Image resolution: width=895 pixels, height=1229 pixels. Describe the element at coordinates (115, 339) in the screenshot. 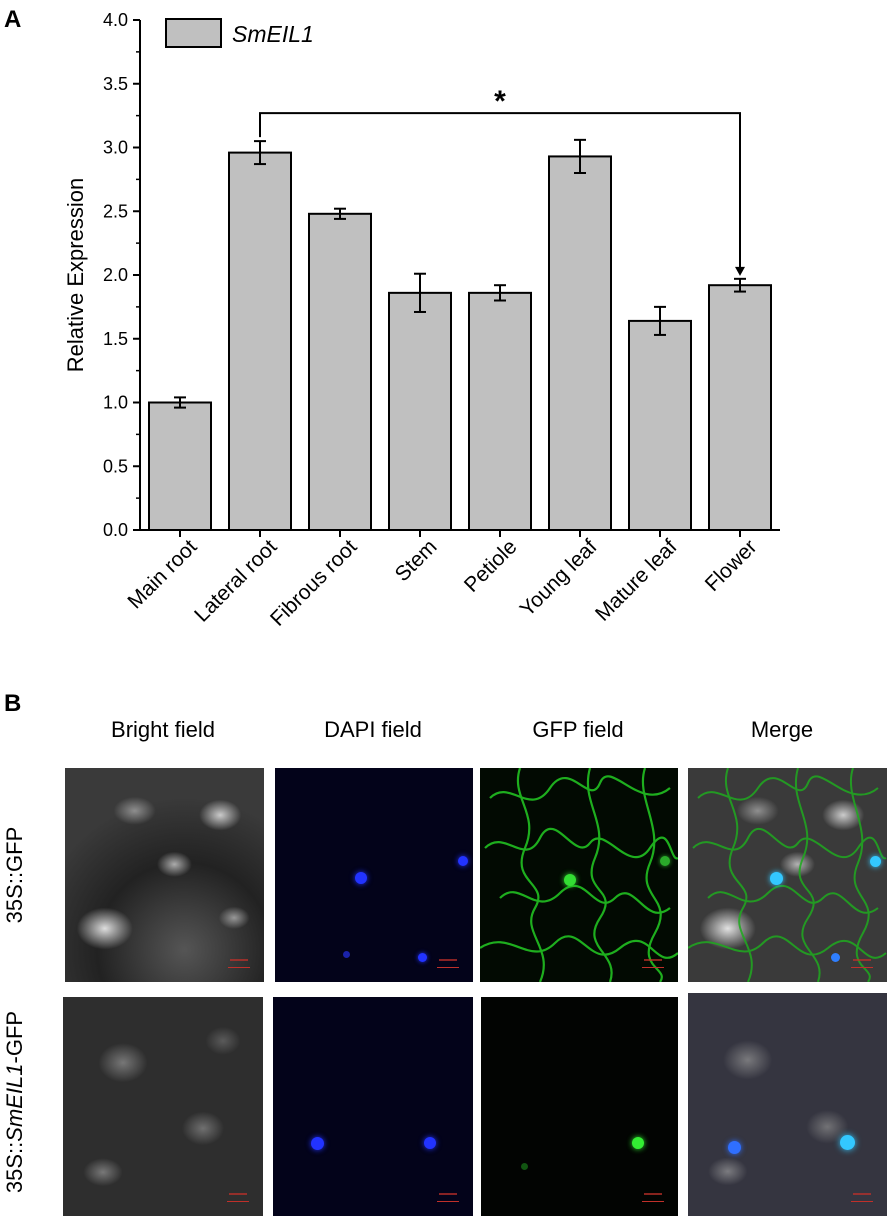

I see `y-tick-label: 1.5` at that location.